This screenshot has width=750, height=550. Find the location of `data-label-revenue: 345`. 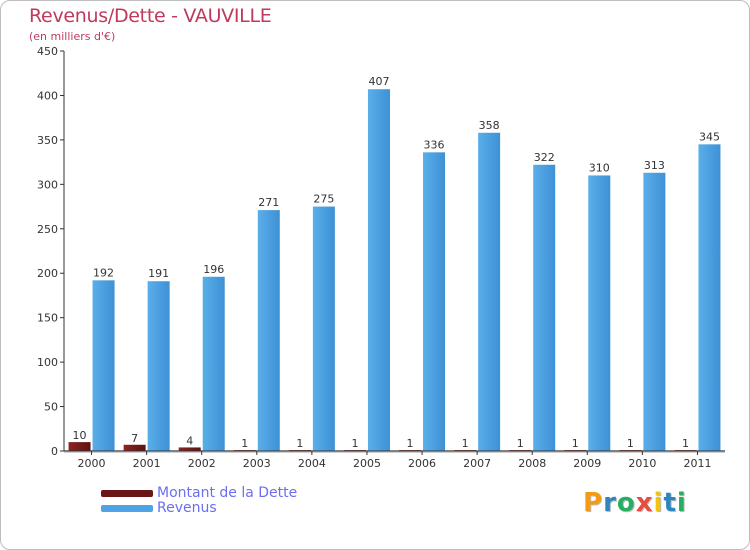

data-label-revenue: 345 is located at coordinates (709, 136).